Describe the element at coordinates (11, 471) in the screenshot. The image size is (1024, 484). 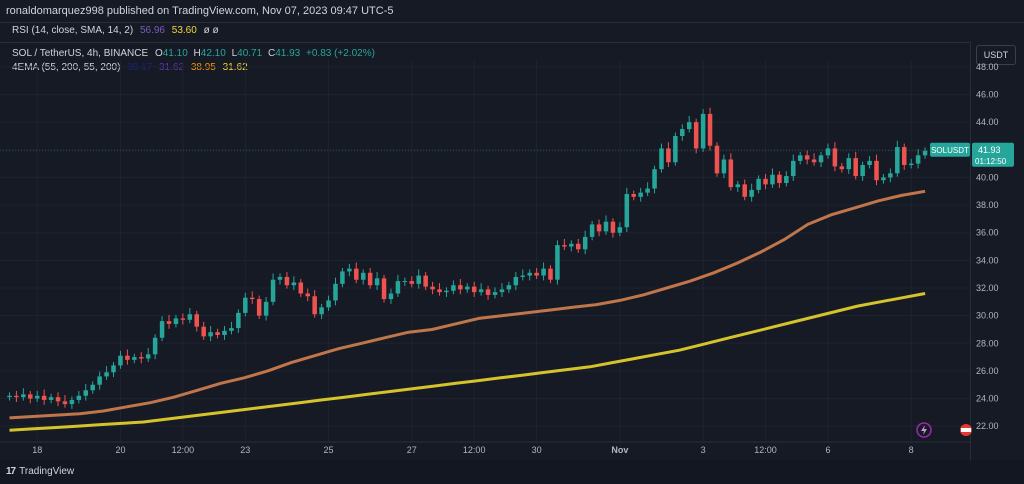
I see `tradingview-mark-icon: 17` at that location.